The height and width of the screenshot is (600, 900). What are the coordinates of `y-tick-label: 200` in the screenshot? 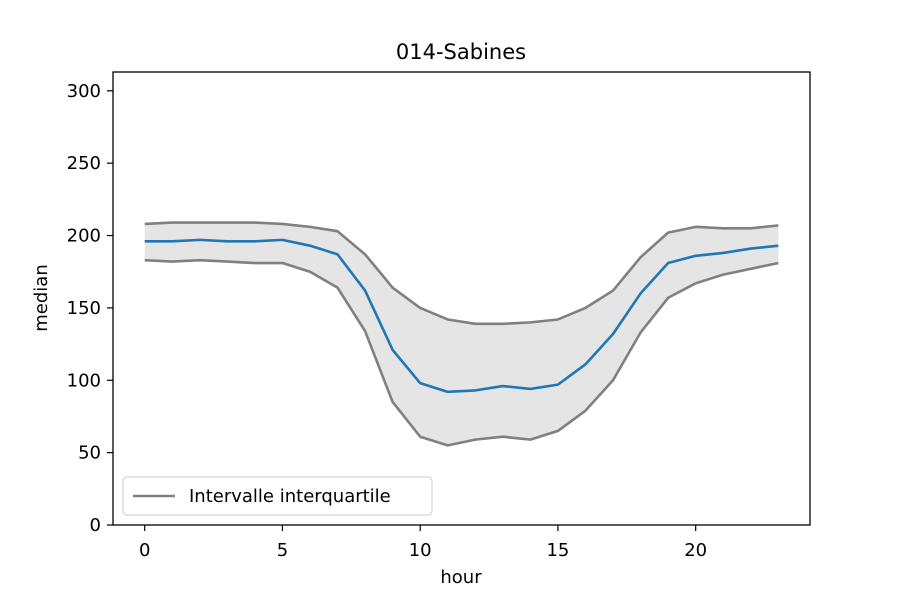 It's located at (84, 236).